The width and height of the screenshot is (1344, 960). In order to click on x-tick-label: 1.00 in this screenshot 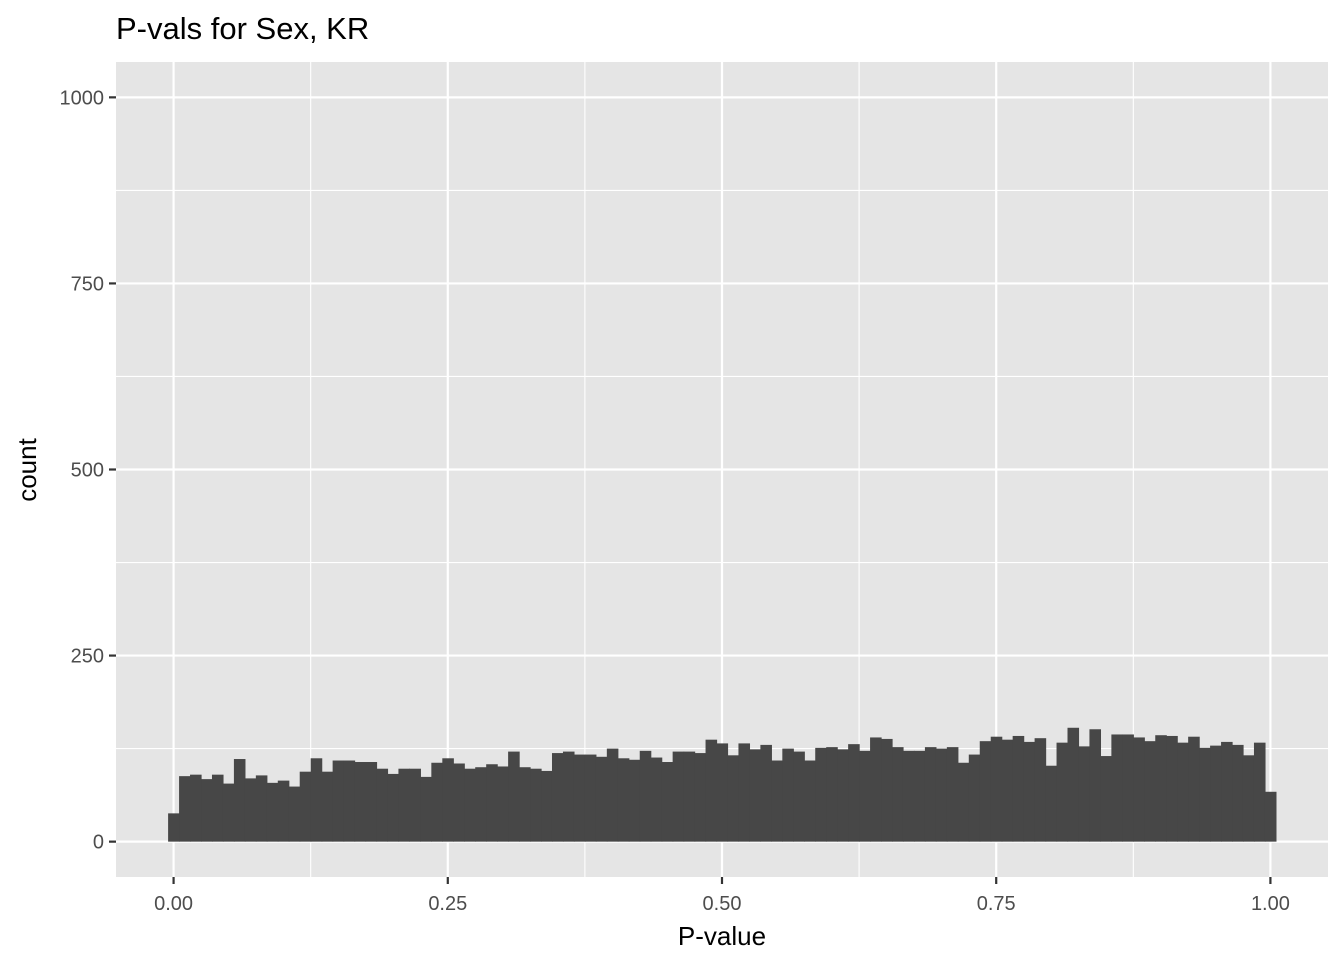, I will do `click(1270, 904)`.